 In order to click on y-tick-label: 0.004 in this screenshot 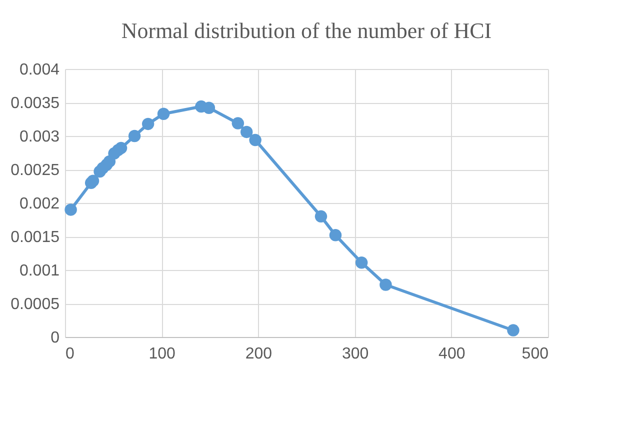, I will do `click(39, 70)`.